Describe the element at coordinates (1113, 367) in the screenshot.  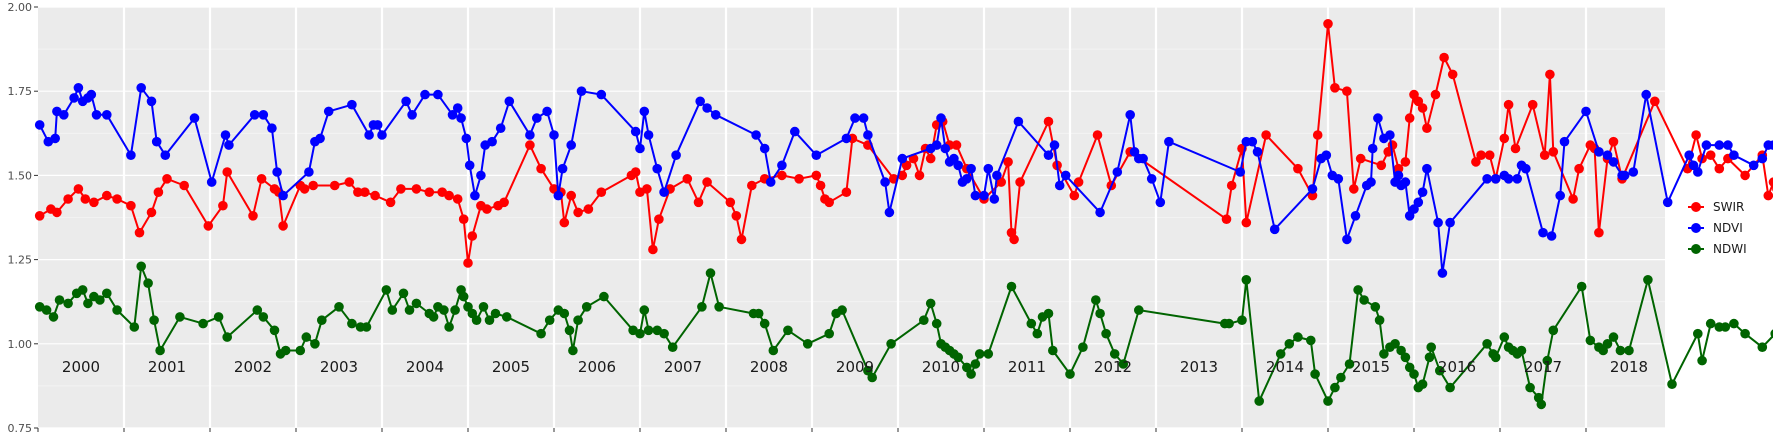
I see `year-label: 2012` at that location.